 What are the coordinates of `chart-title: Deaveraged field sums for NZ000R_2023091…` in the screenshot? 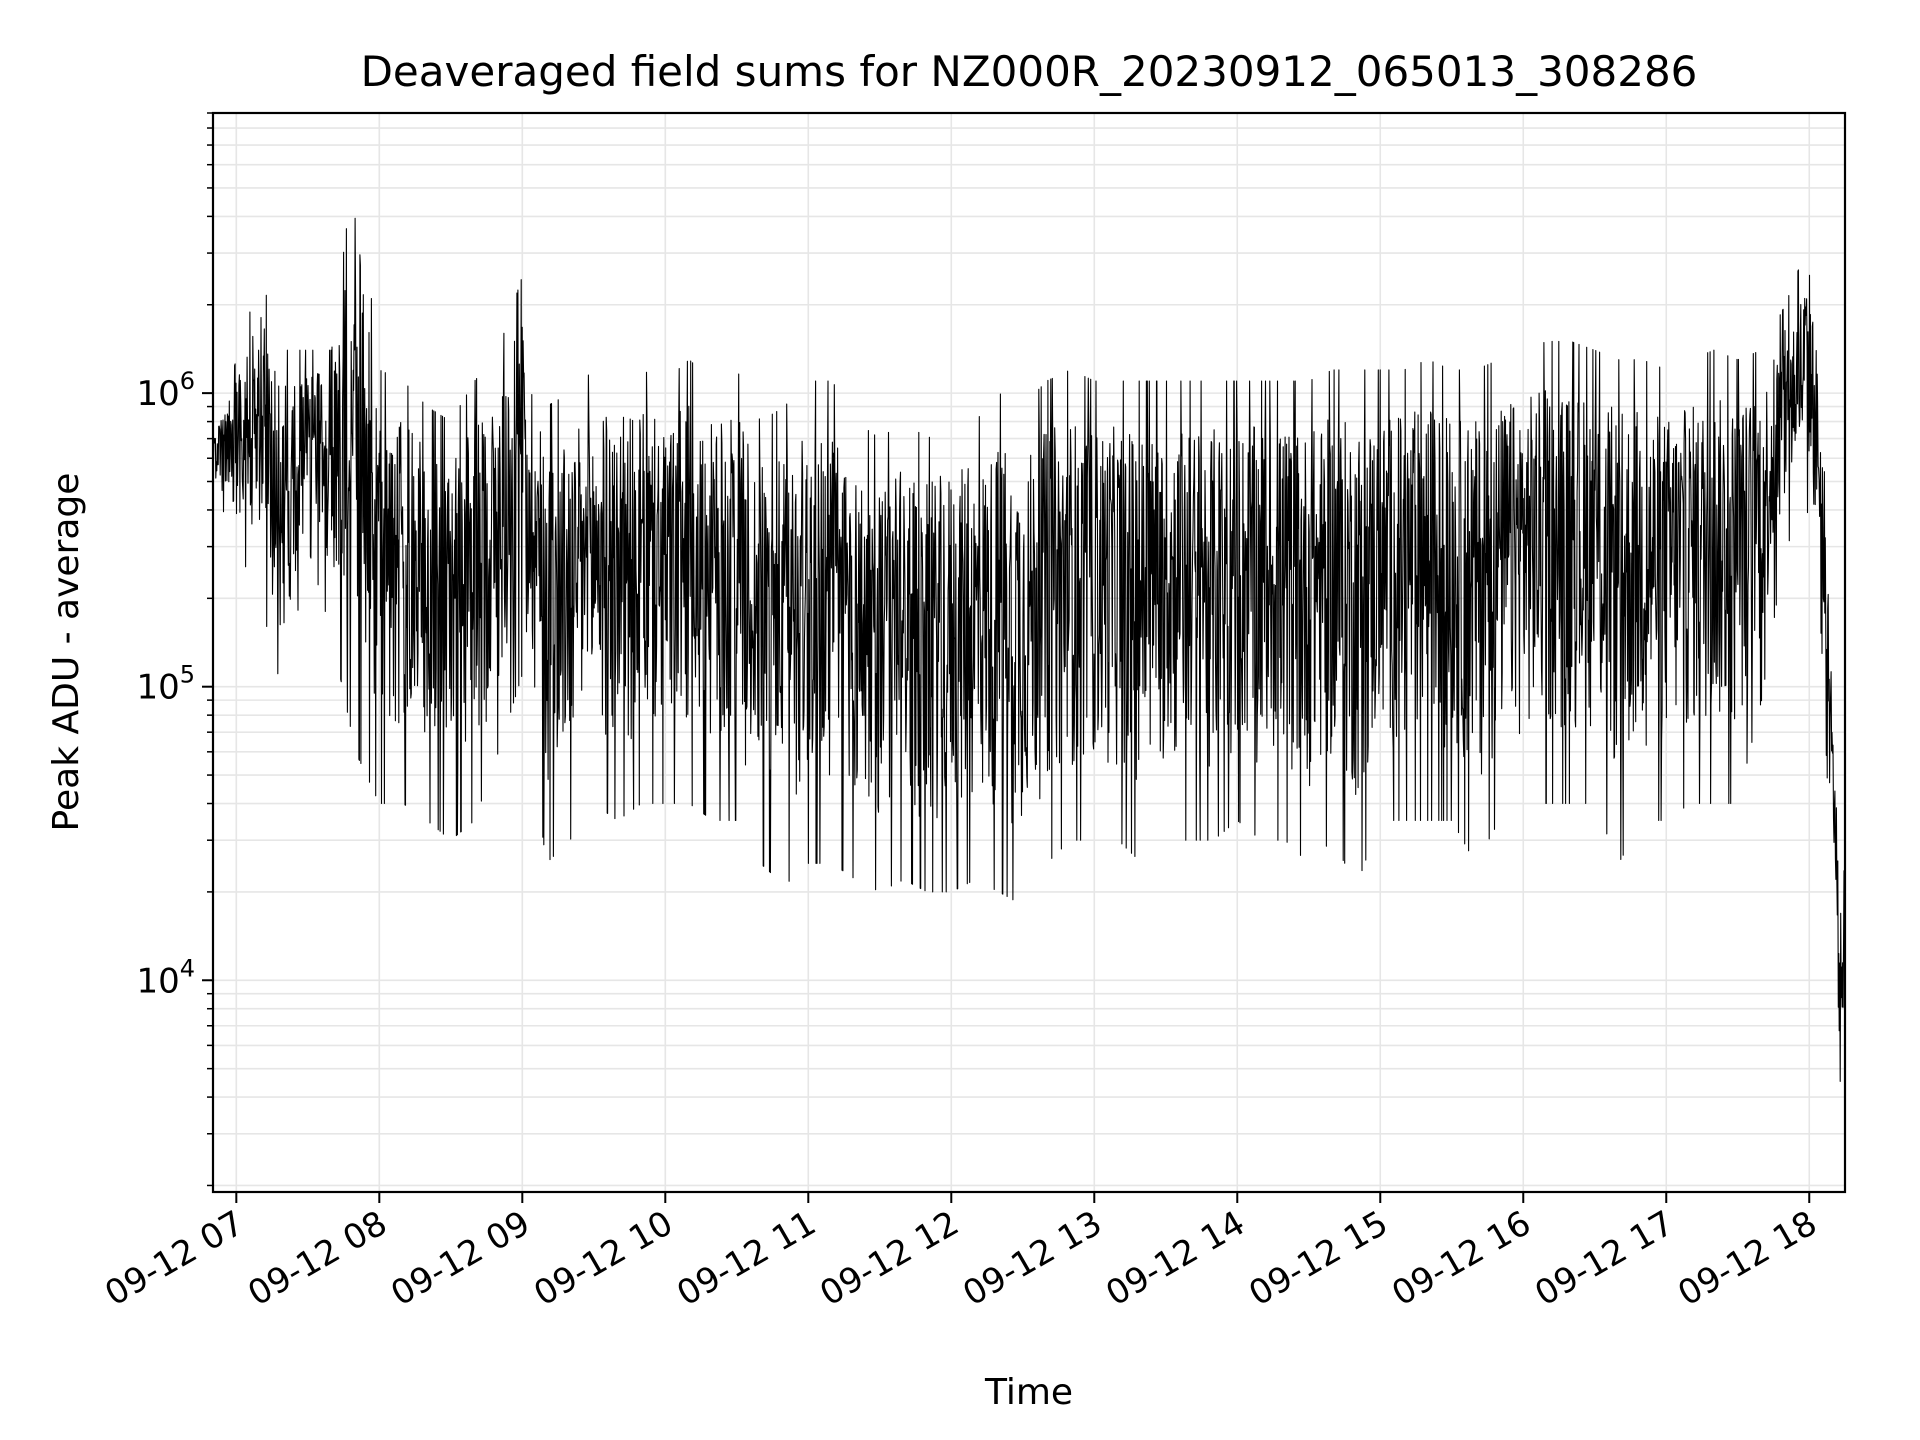 It's located at (1029, 71).